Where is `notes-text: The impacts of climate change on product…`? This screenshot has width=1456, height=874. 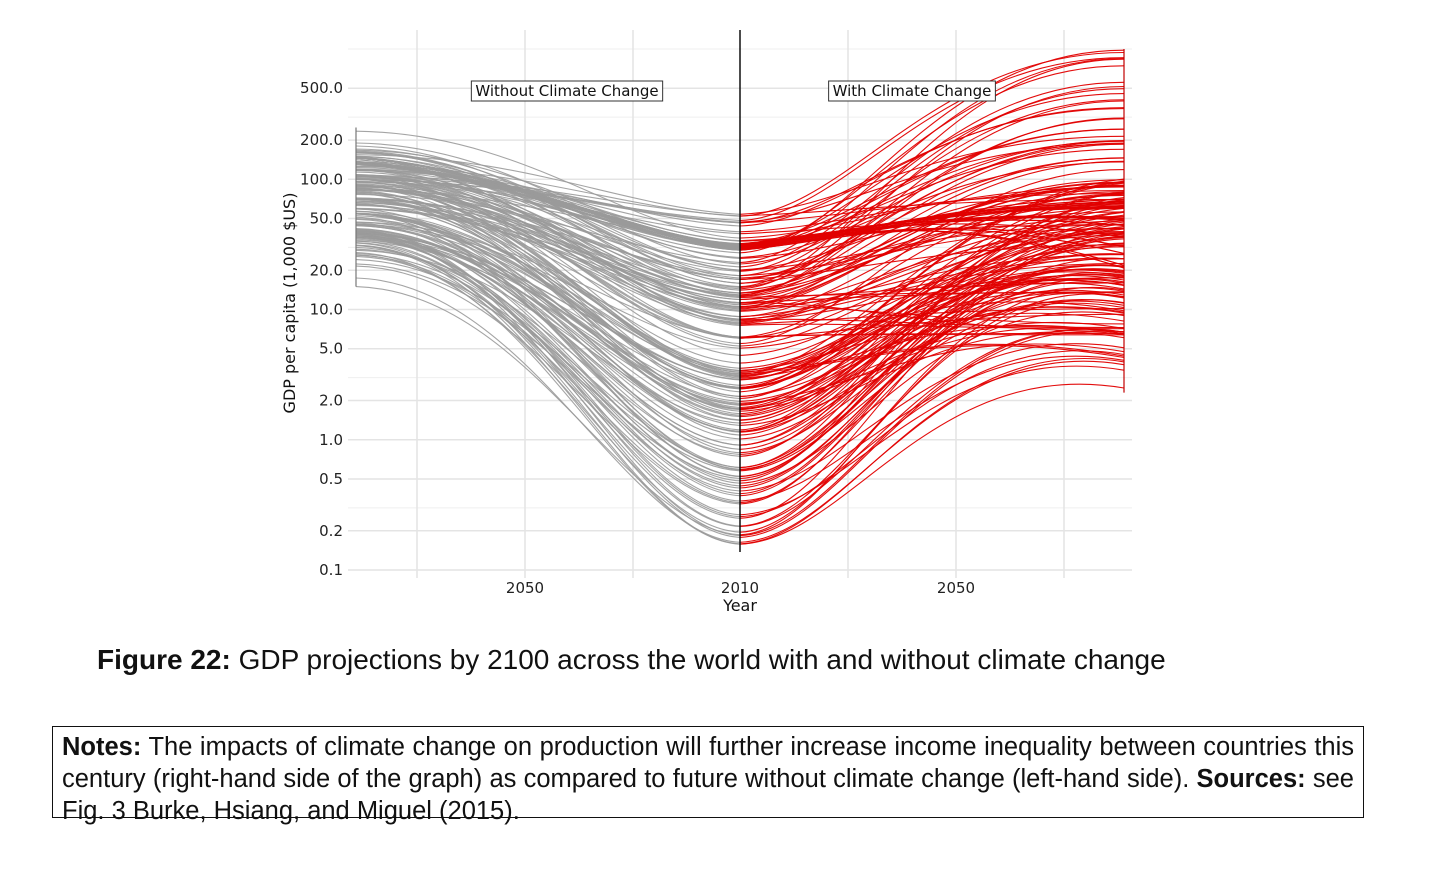 notes-text: The impacts of climate change on product… is located at coordinates (708, 763).